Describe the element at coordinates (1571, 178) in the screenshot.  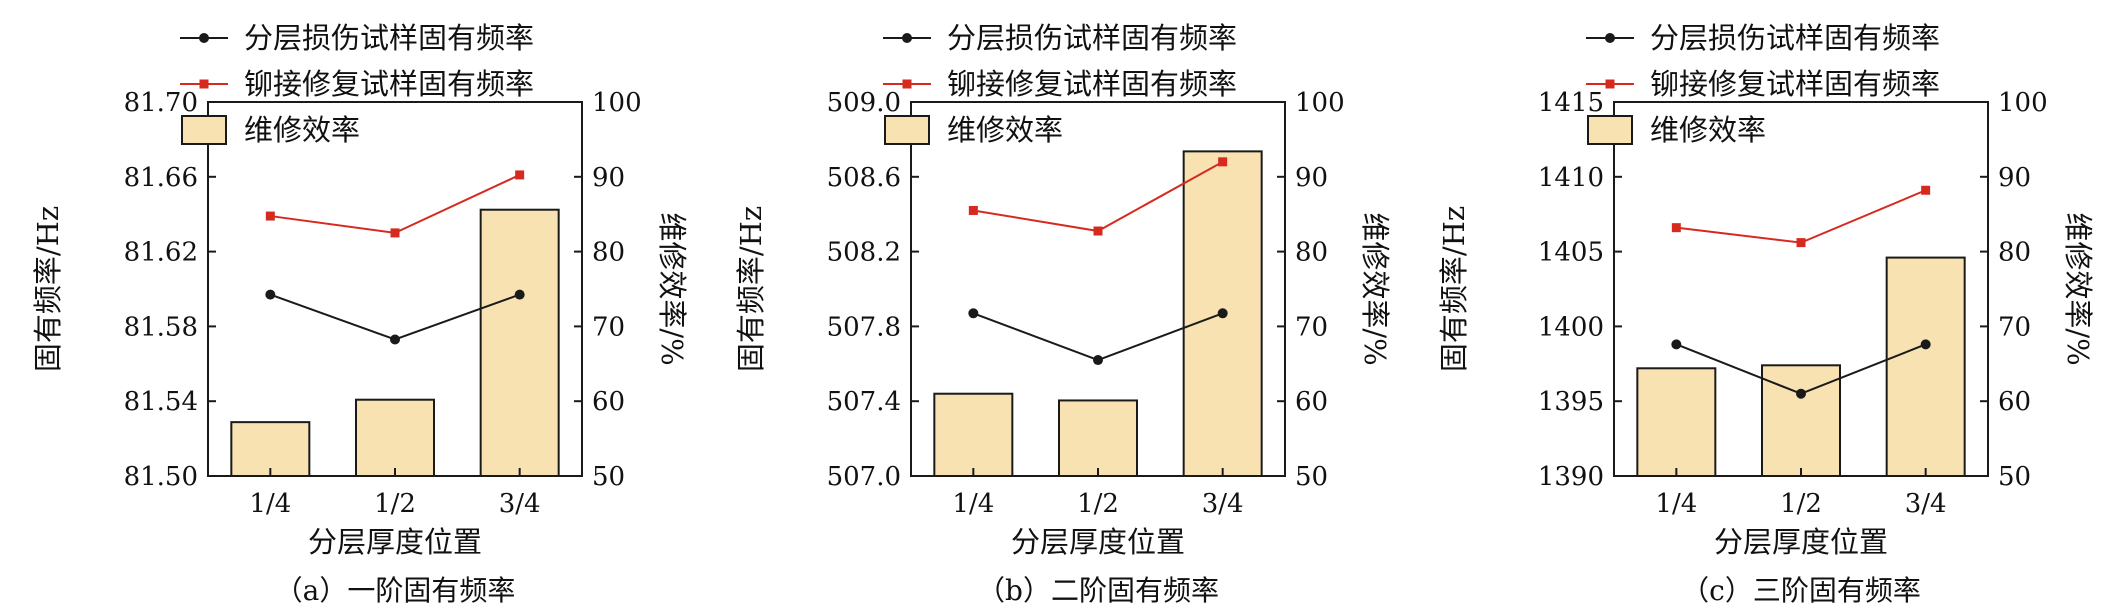
I see `y-tick-label: 1410` at that location.